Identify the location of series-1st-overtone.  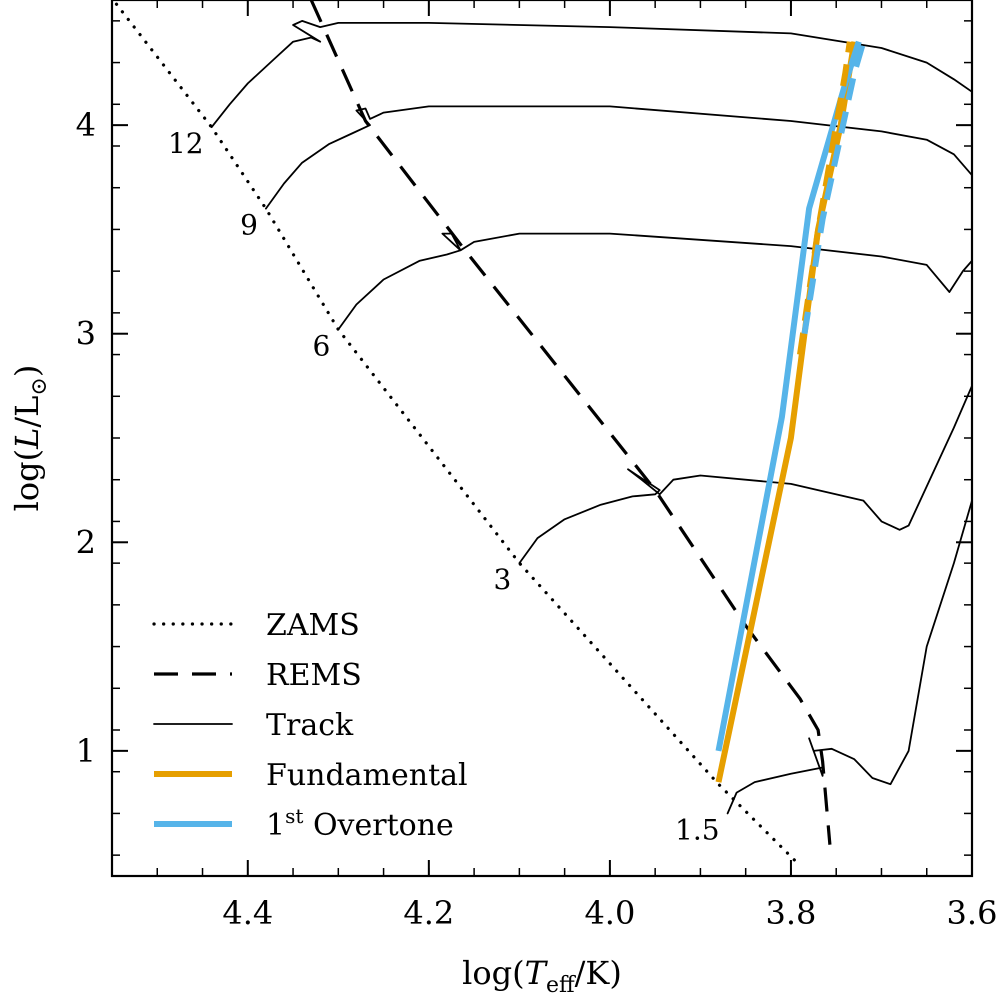
(788, 396).